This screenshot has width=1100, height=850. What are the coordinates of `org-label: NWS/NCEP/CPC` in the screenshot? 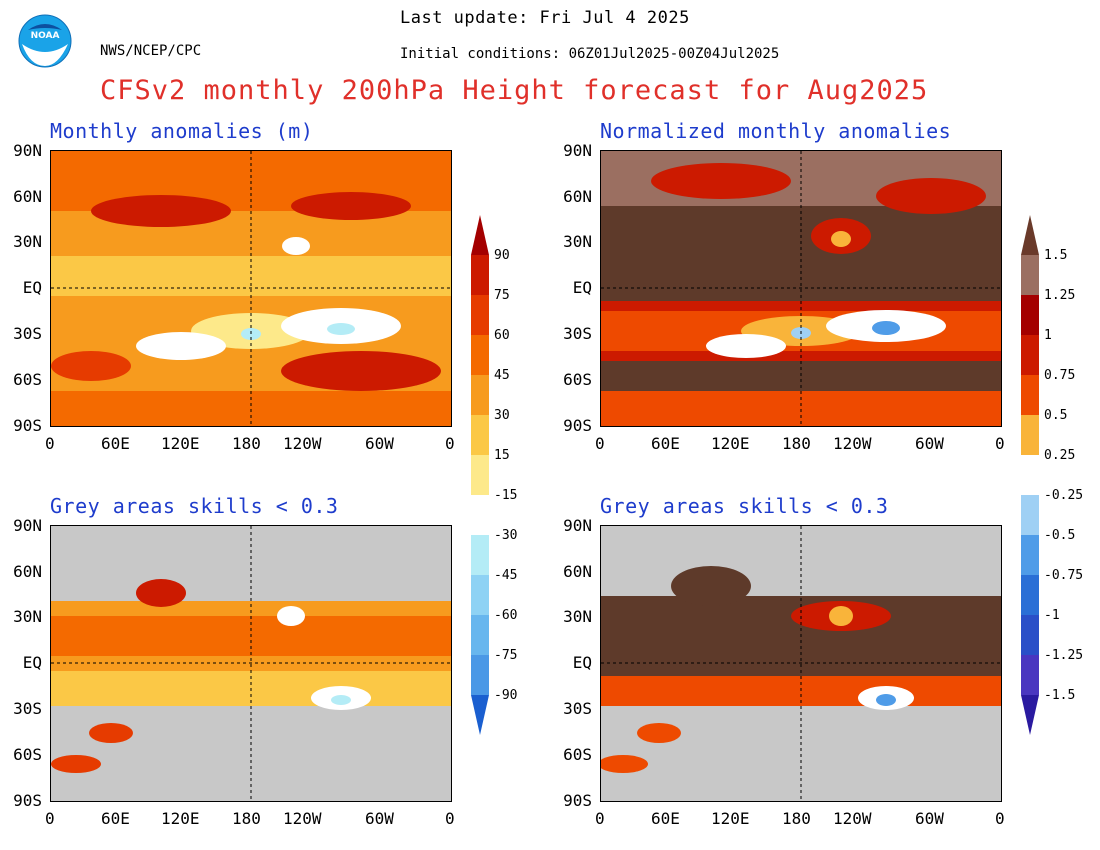 It's located at (151, 51).